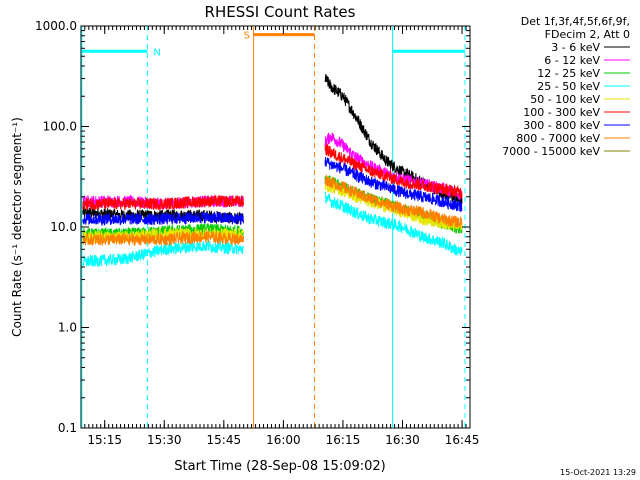 The width and height of the screenshot is (640, 480). I want to click on y-tick-label: 1000.0, so click(56, 26).